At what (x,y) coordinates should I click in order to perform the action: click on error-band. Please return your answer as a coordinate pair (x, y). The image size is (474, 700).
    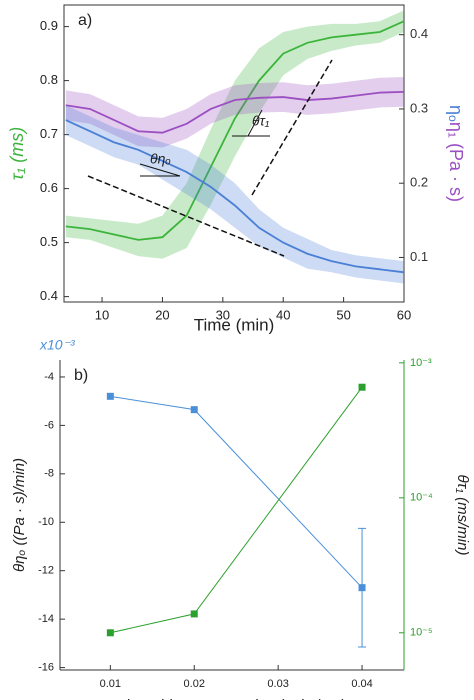
    Looking at the image, I should click on (235, 112).